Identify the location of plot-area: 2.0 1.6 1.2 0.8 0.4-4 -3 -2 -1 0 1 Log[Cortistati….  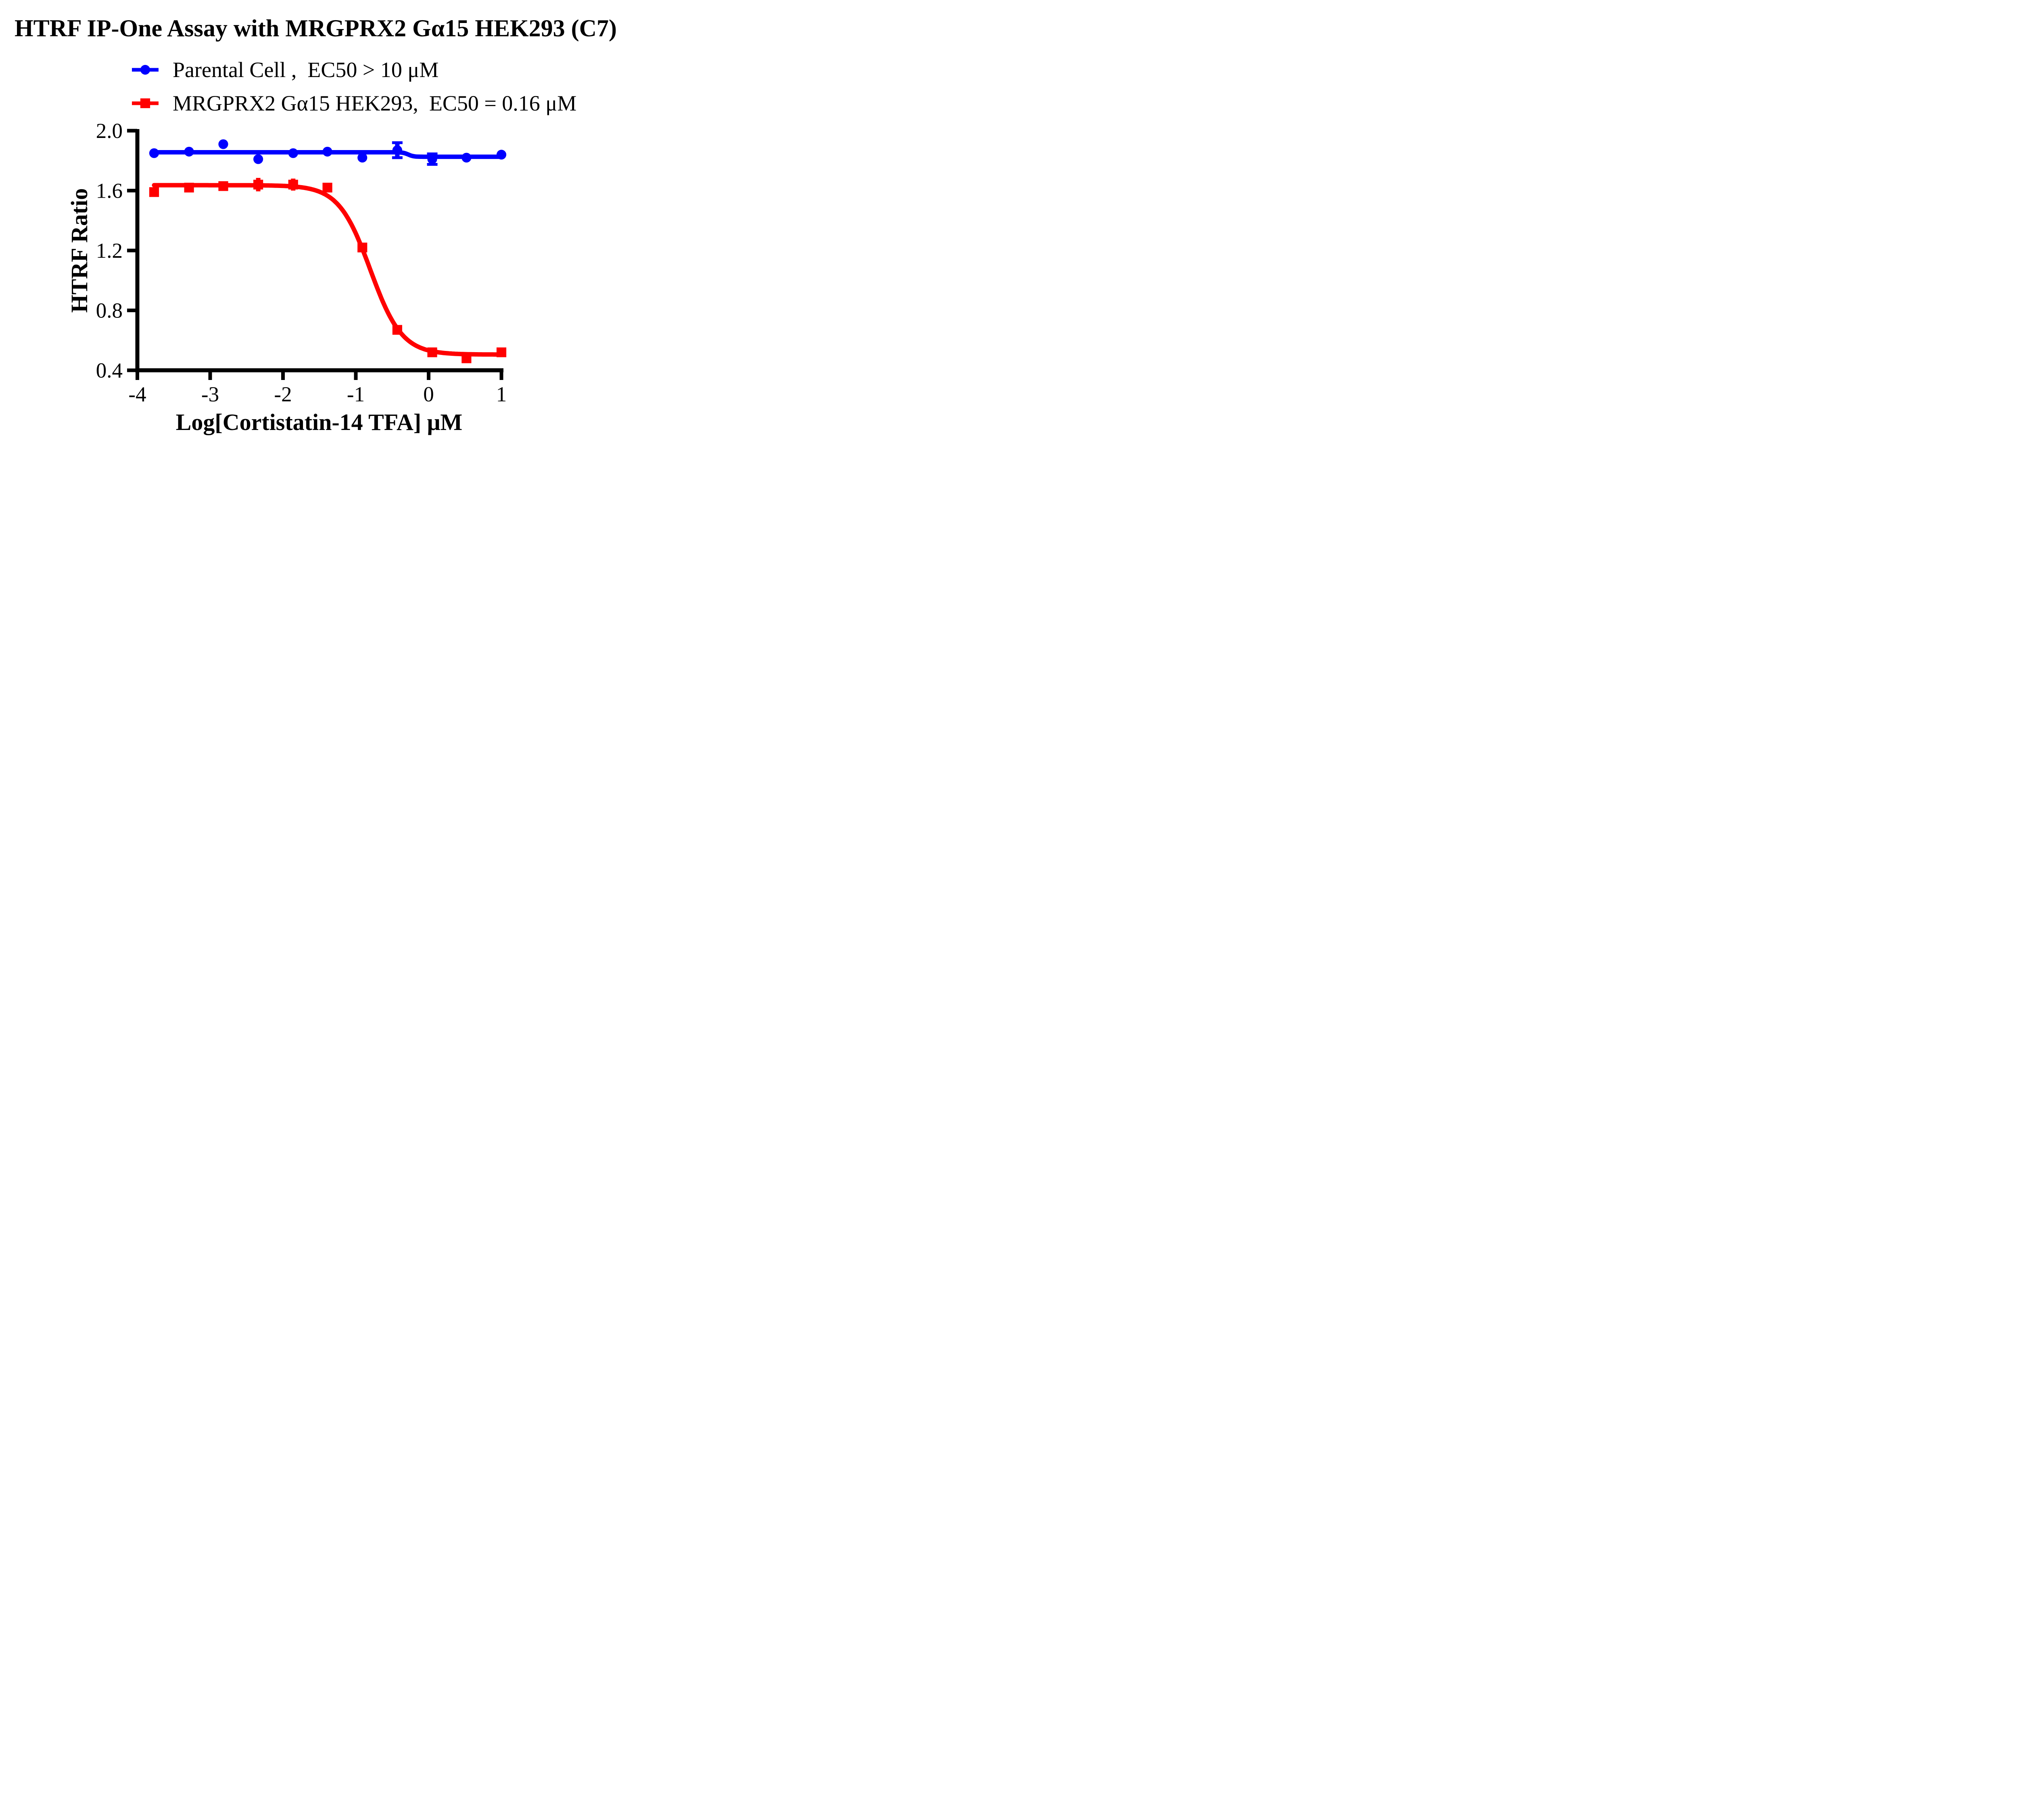
(286, 277).